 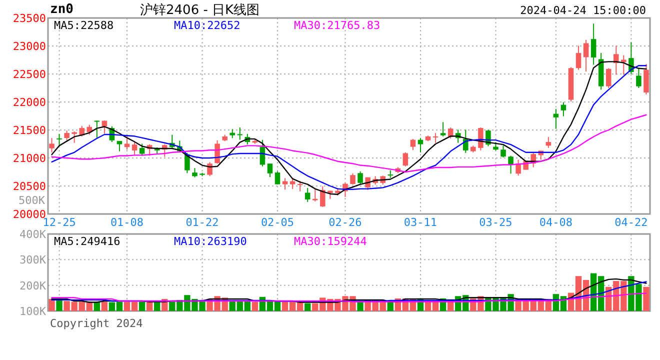 I want to click on y-tick-label: 200K, so click(x=33, y=285).